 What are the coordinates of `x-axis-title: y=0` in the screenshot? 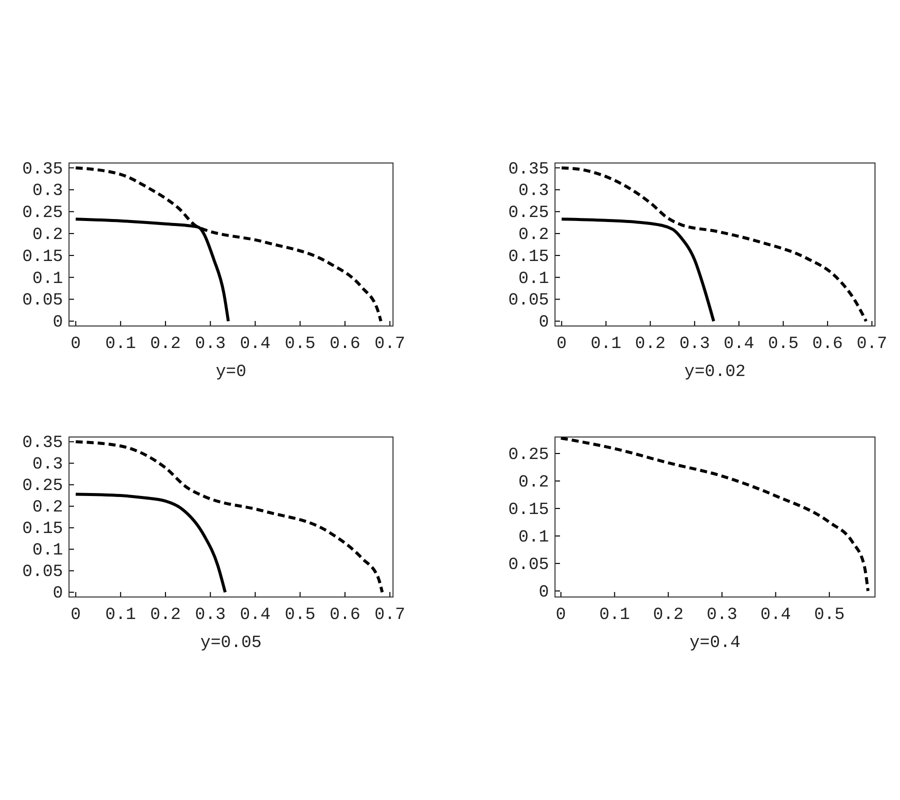 It's located at (231, 372).